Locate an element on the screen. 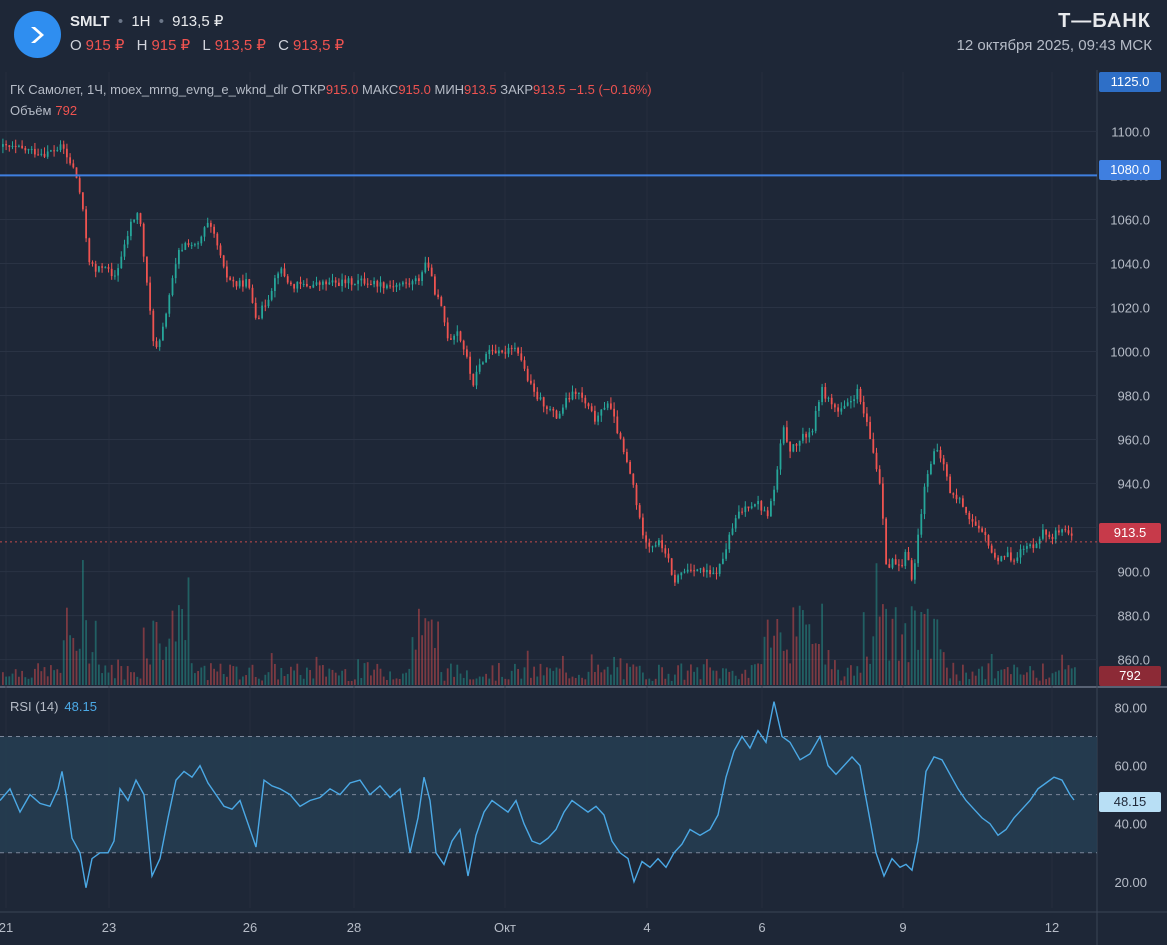  ticker-line: SMLT • 1H • 913,5 ₽ is located at coordinates (146, 21).